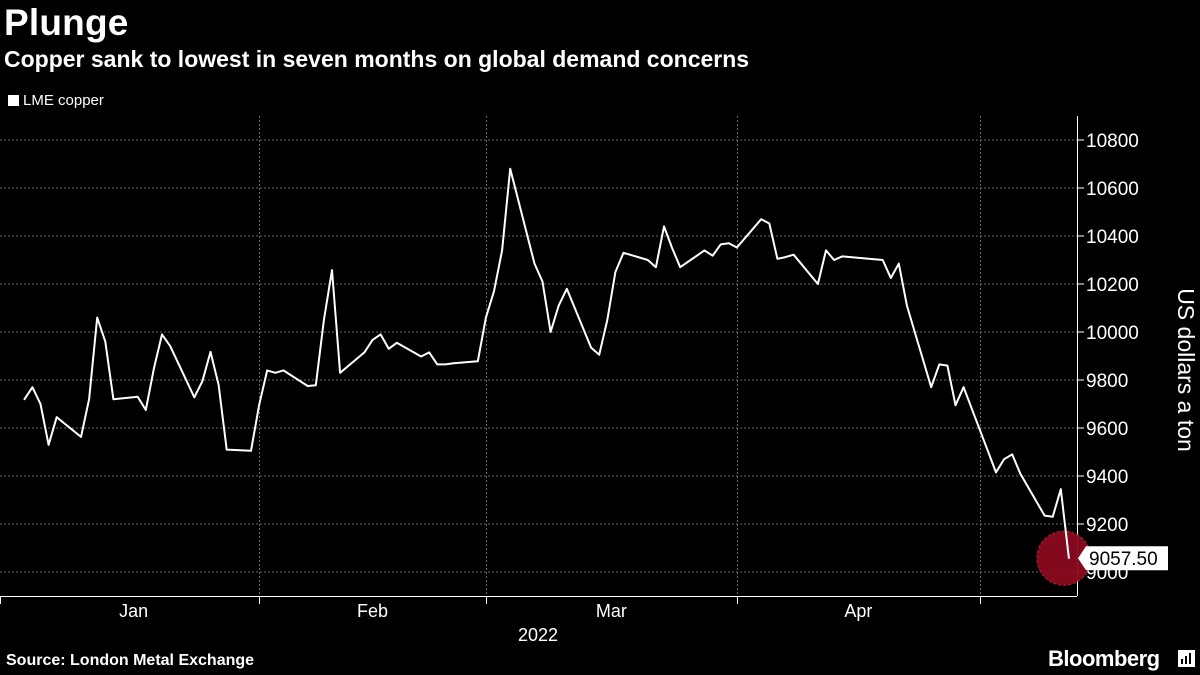 The height and width of the screenshot is (675, 1200). What do you see at coordinates (1186, 370) in the screenshot?
I see `y-axis-label: US dollars a ton` at bounding box center [1186, 370].